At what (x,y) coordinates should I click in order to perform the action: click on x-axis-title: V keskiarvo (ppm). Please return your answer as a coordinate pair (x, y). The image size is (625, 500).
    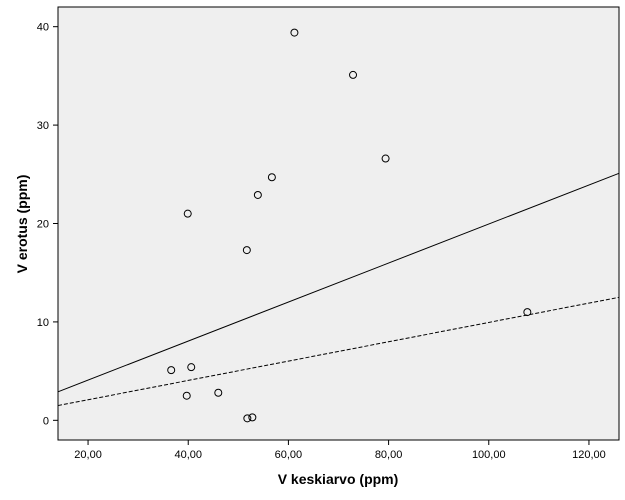
    Looking at the image, I should click on (338, 479).